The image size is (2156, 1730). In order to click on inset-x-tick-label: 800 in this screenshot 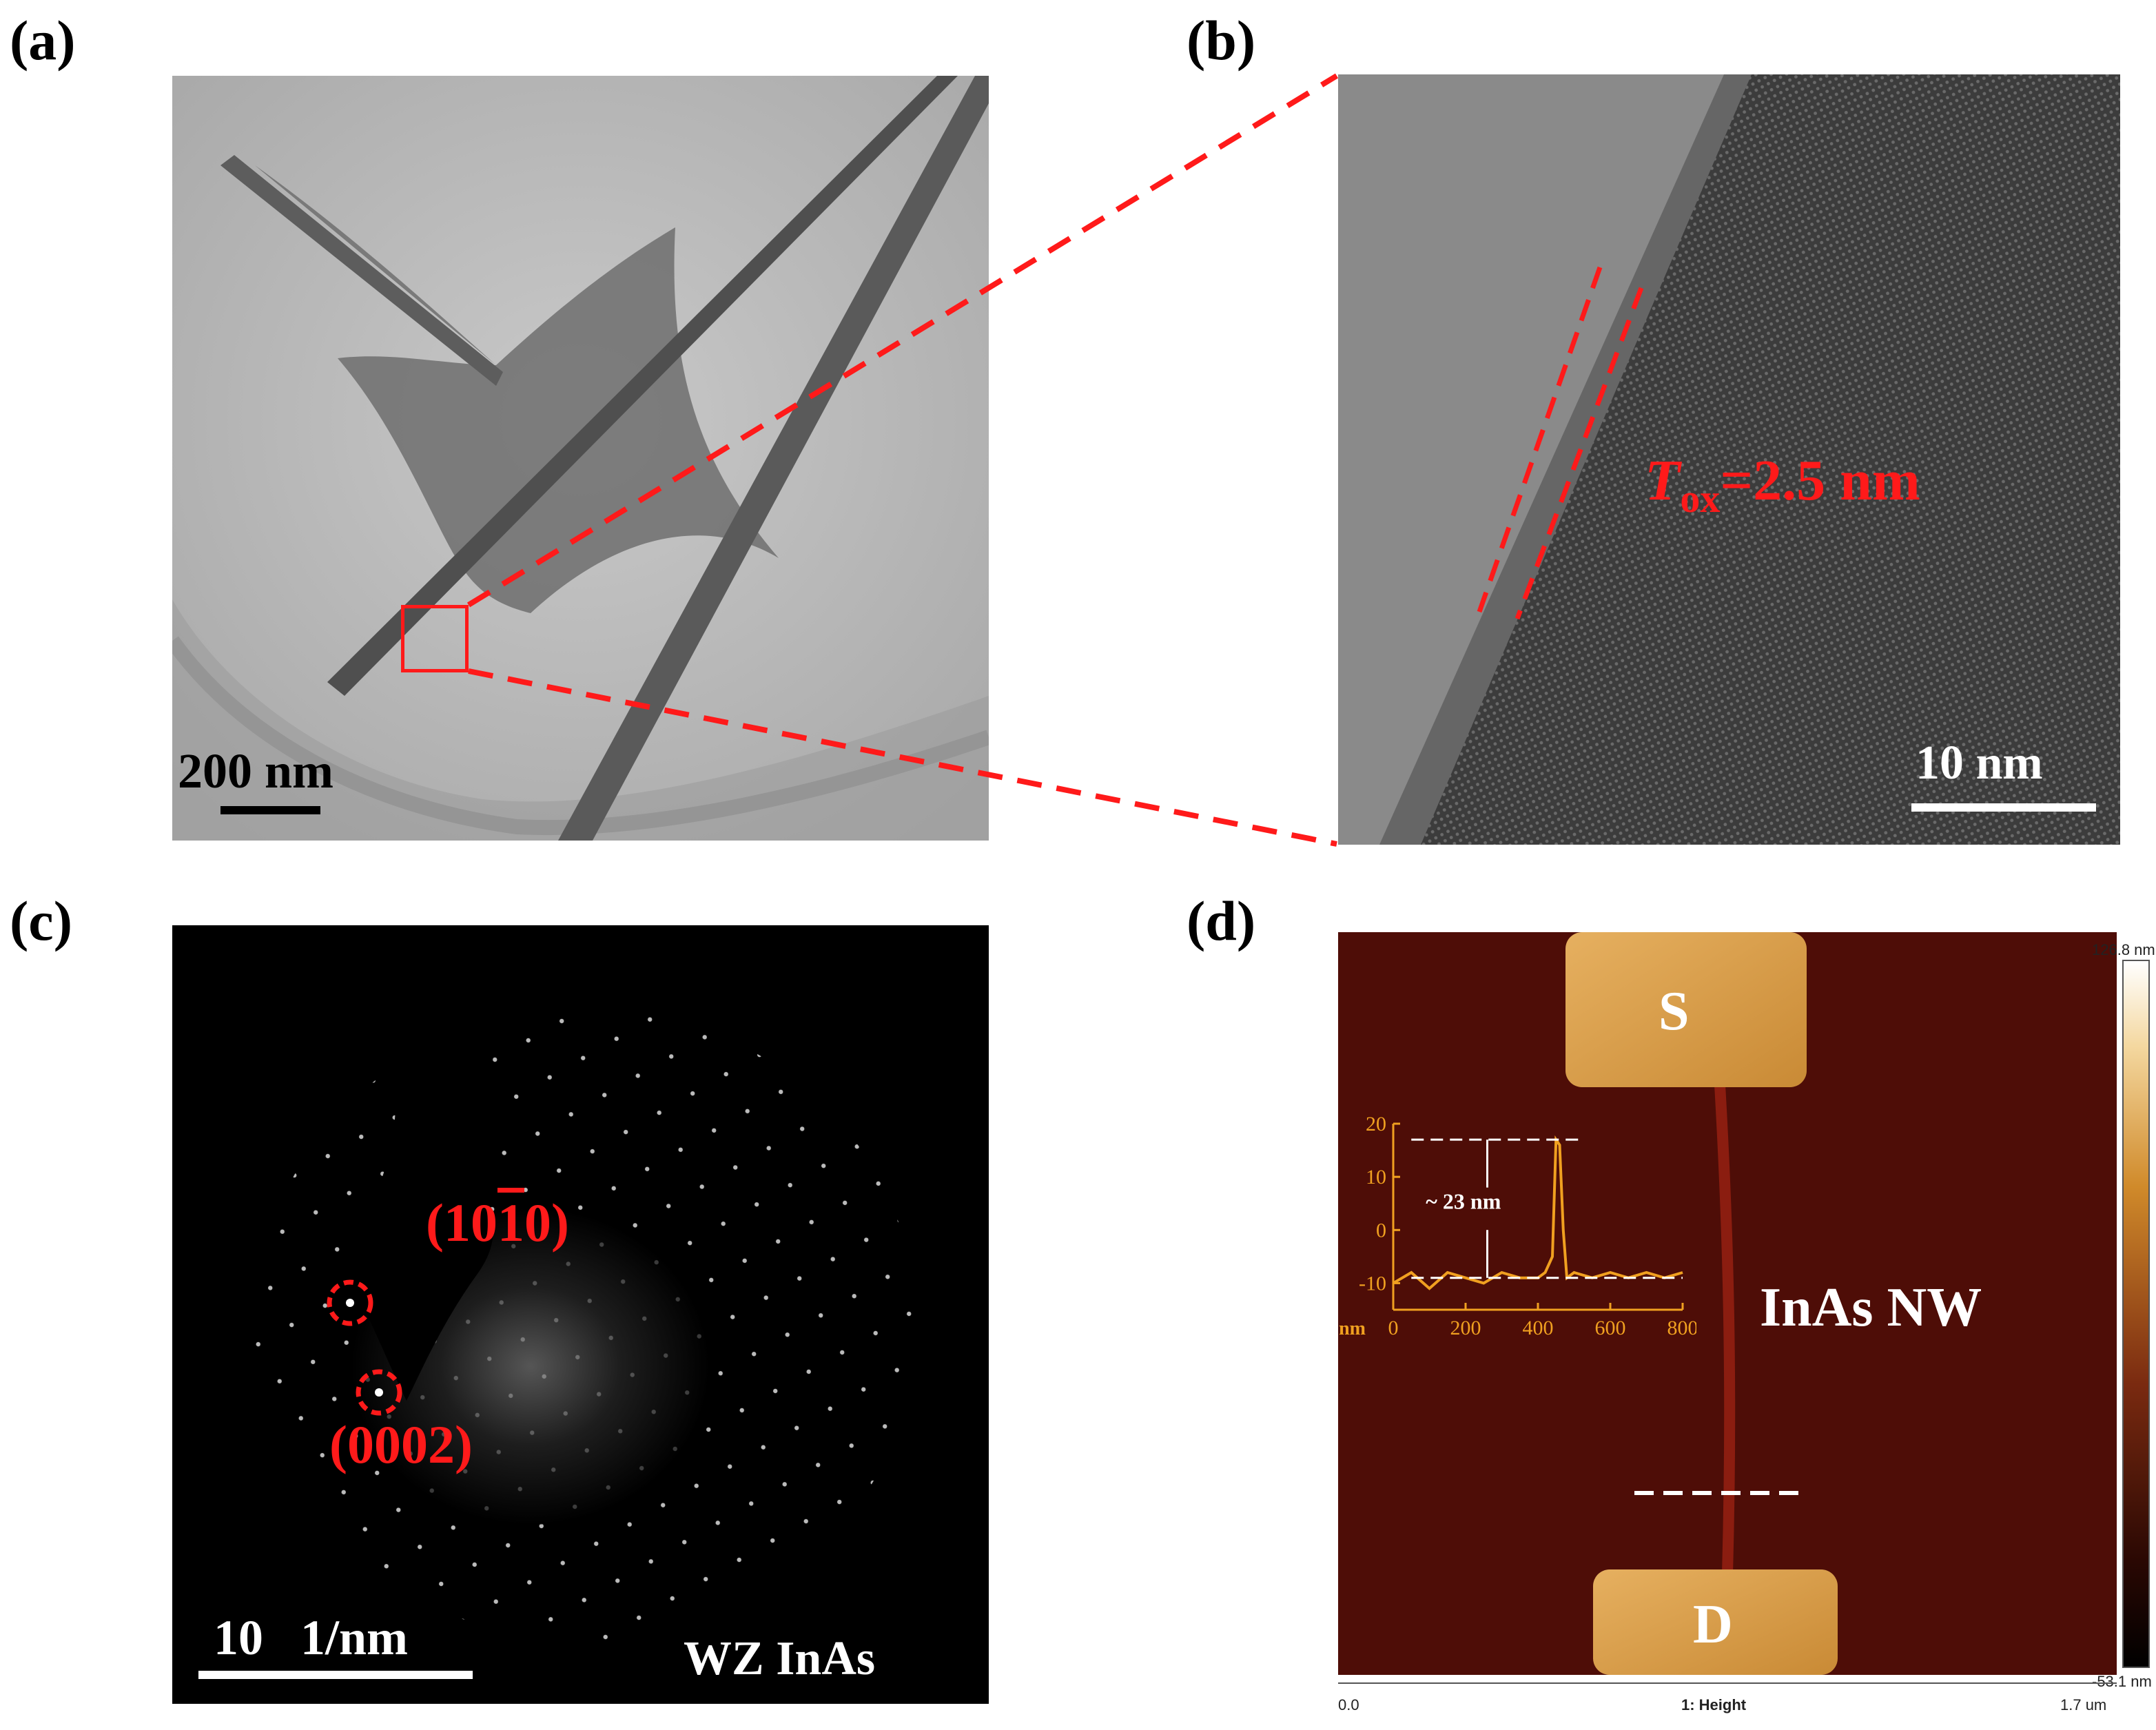, I will do `click(1682, 1328)`.